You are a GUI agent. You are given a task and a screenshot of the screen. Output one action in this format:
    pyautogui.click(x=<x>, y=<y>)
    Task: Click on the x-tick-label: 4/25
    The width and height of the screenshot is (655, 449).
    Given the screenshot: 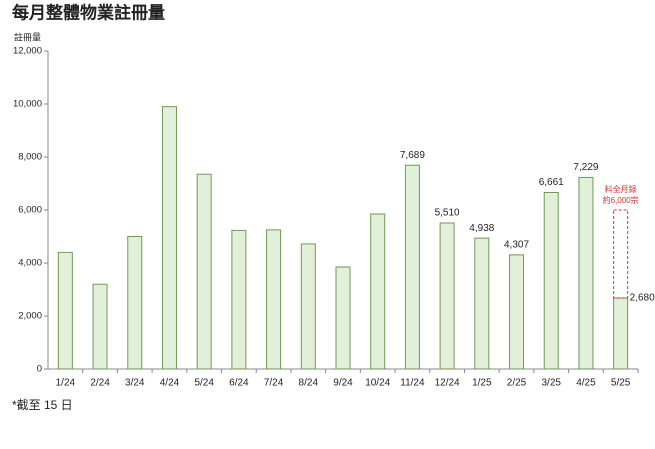 What is the action you would take?
    pyautogui.click(x=586, y=383)
    